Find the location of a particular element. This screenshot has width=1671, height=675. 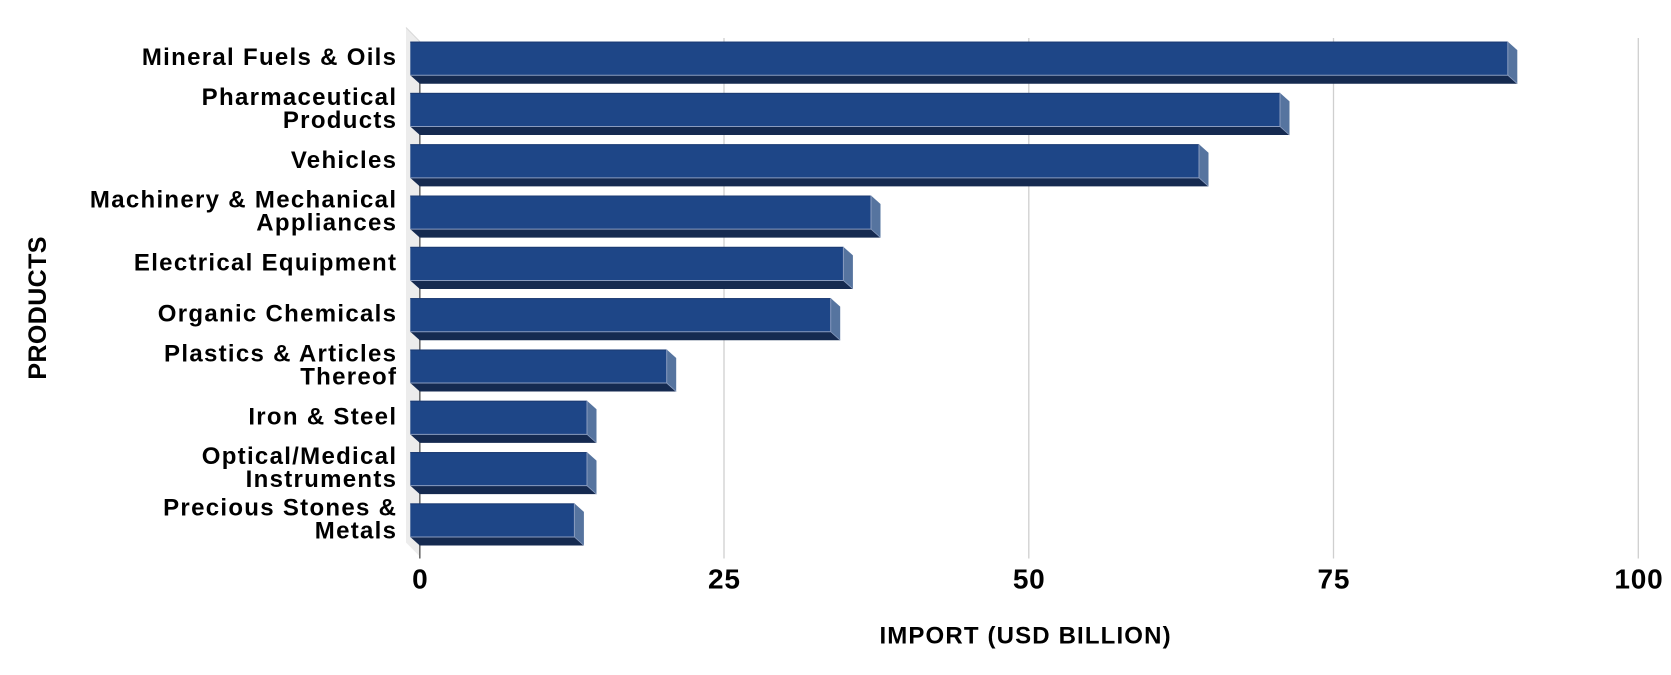

svg-text: PRODUCTS is located at coordinates (38, 307).